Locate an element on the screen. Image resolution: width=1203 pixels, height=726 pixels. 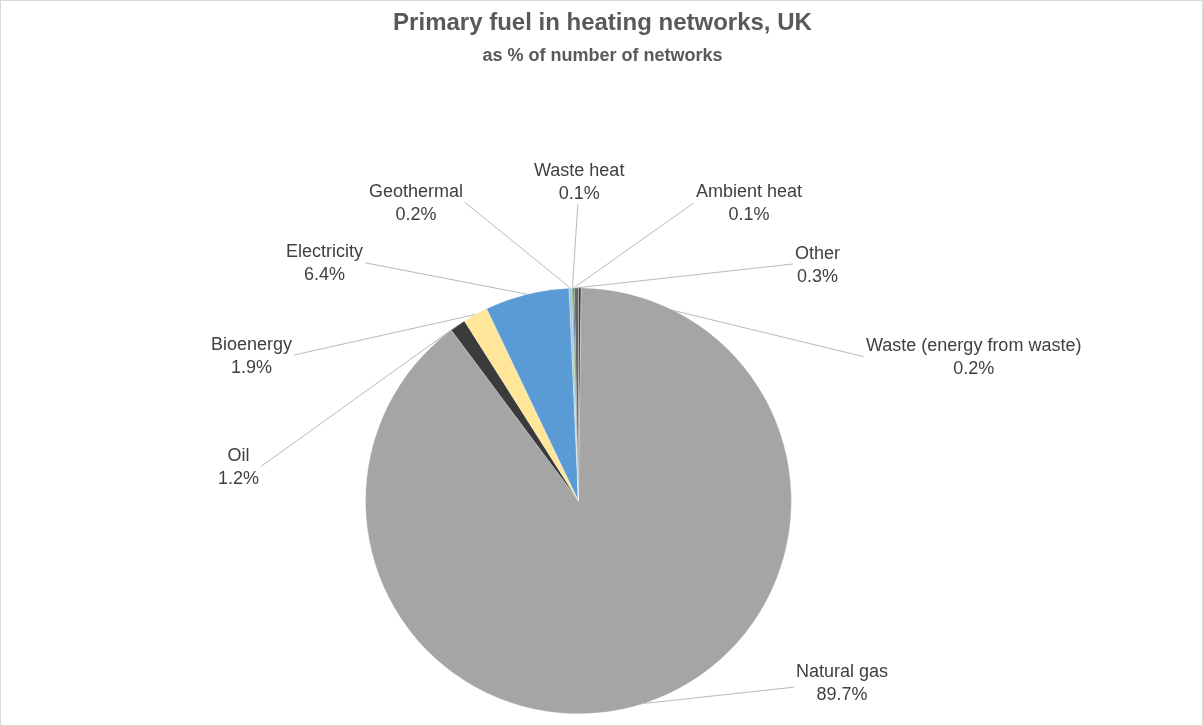
slice-label: Waste (energy from waste) is located at coordinates (974, 345).